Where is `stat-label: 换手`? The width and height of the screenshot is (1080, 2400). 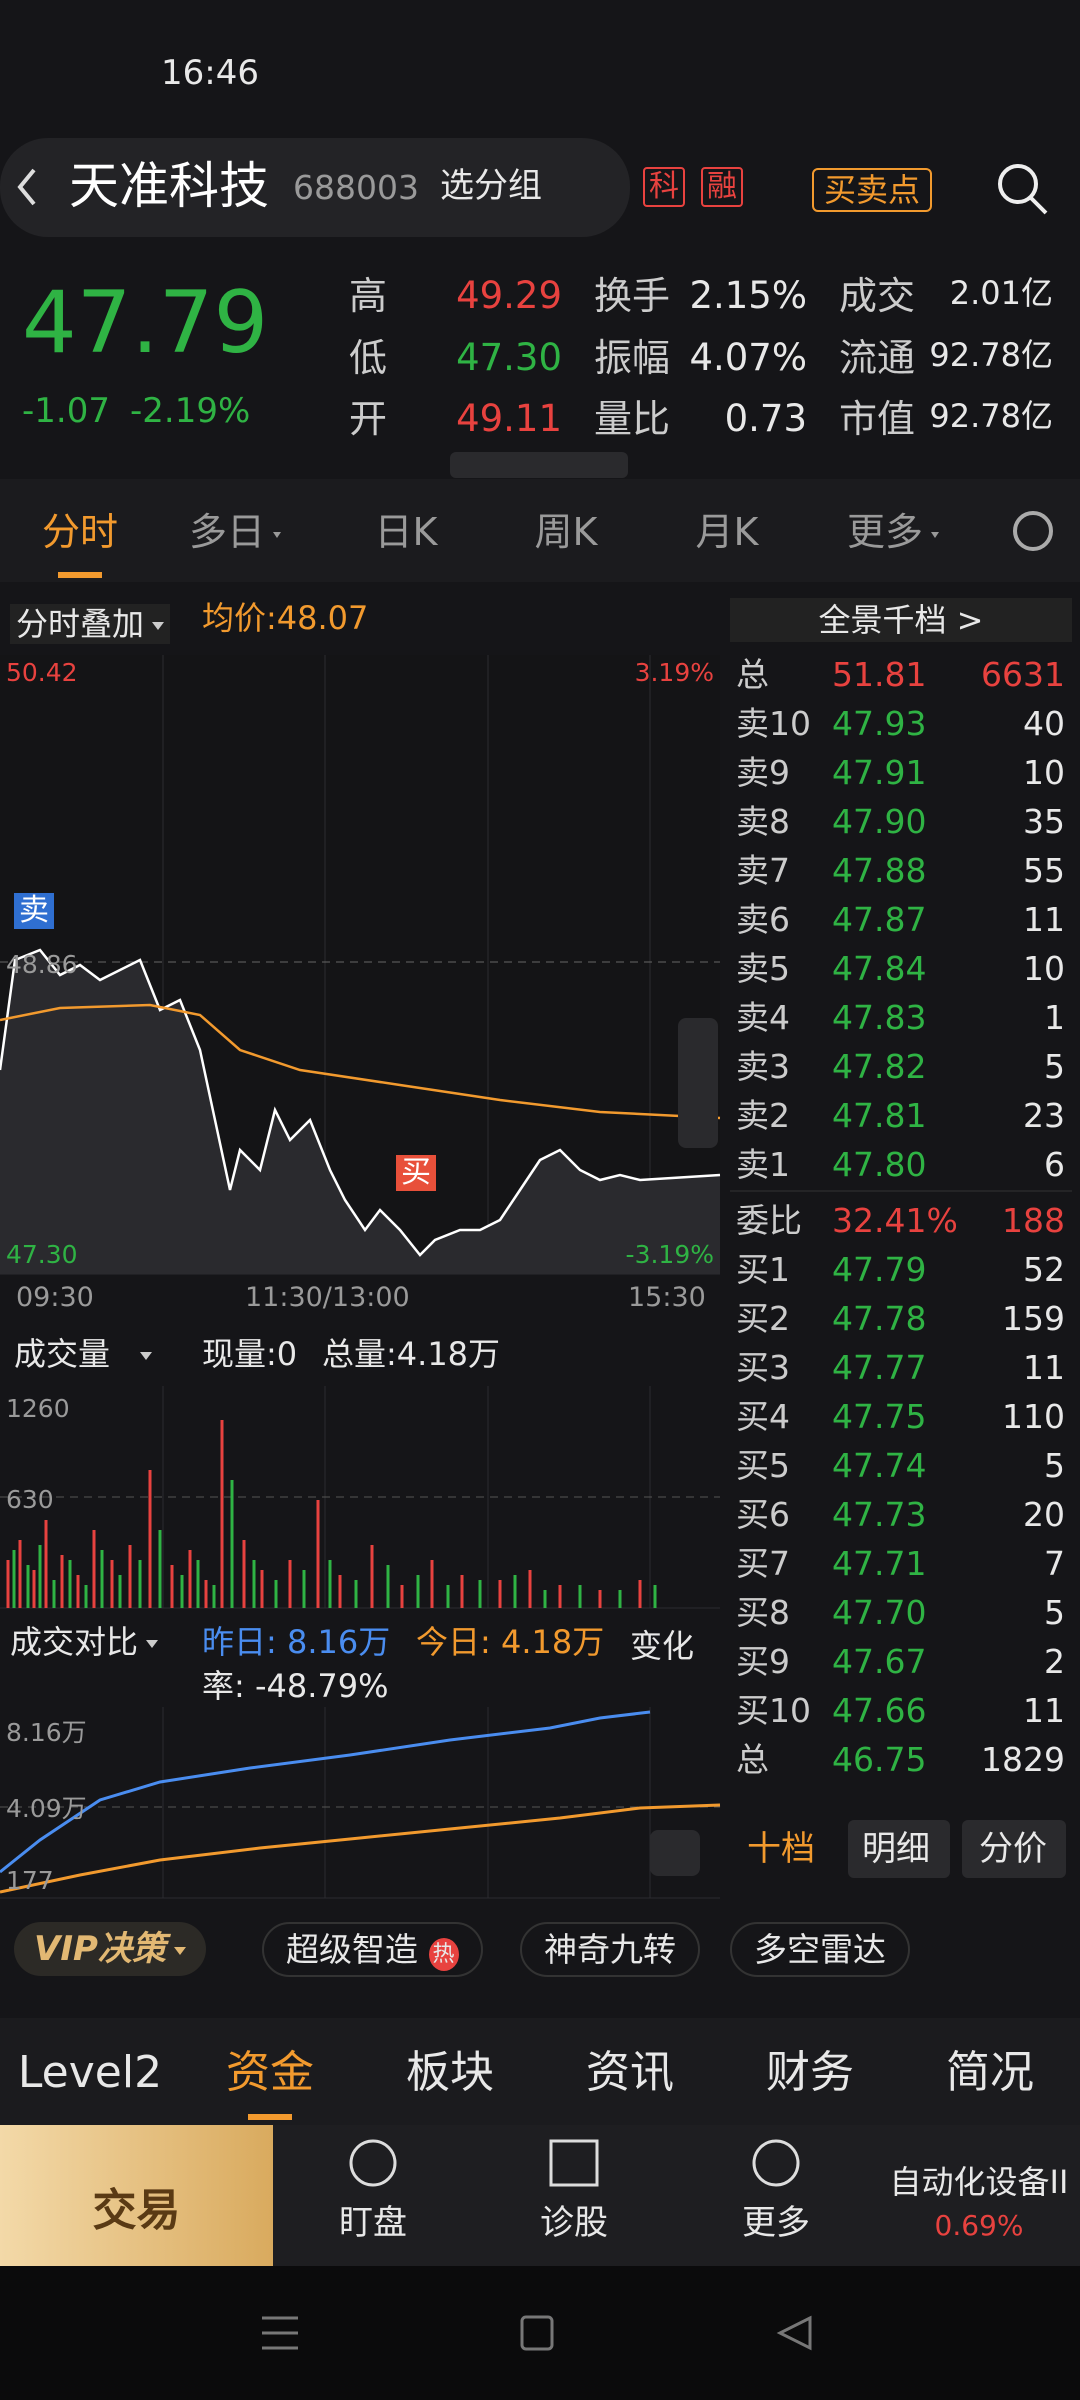
stat-label: 换手 is located at coordinates (632, 296).